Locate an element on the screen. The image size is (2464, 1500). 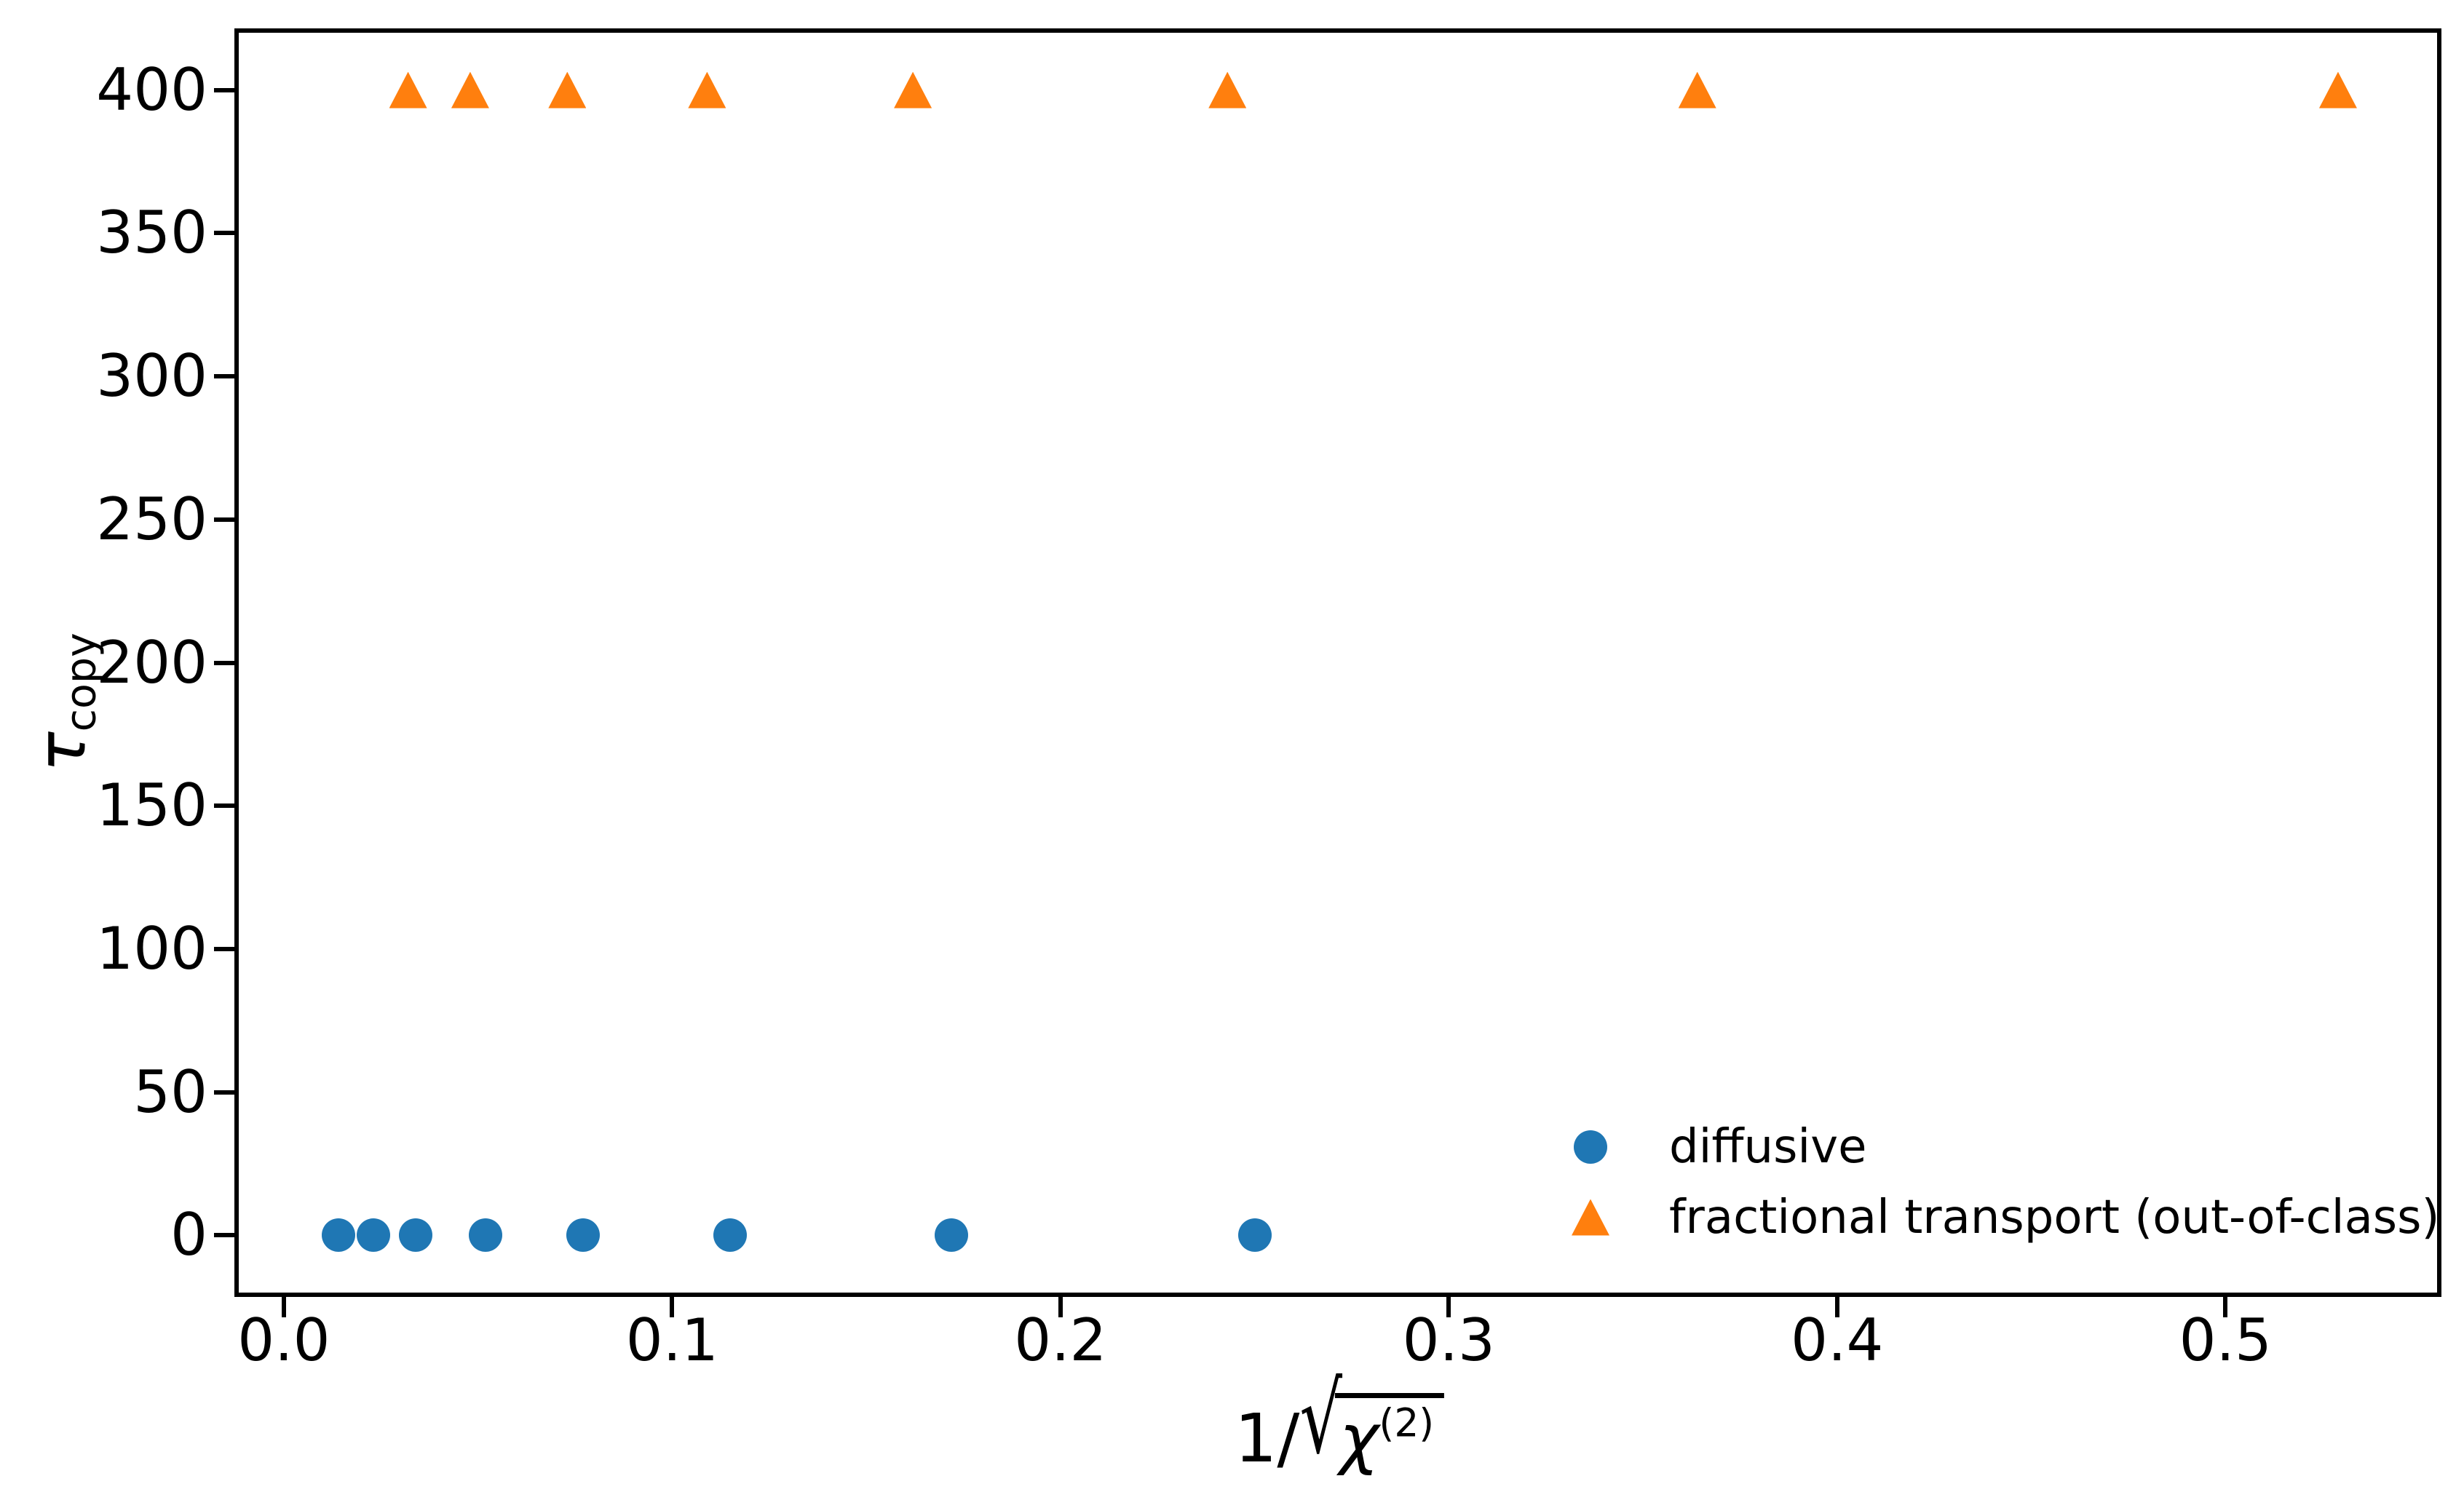
legend-marker-triangle-up-icon is located at coordinates (1590, 1217).